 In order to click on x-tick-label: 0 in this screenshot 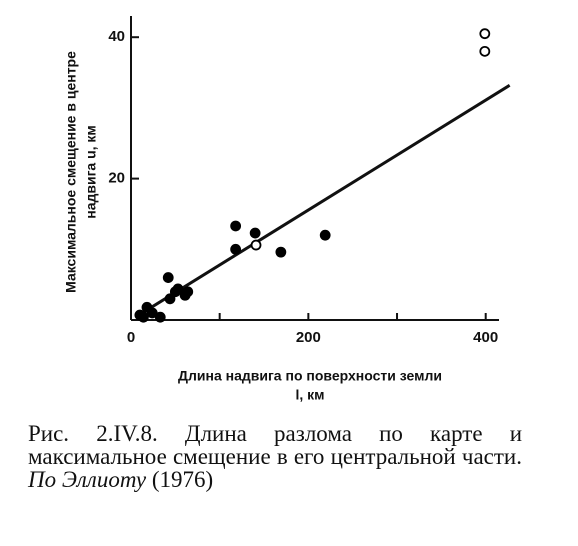, I will do `click(131, 337)`.